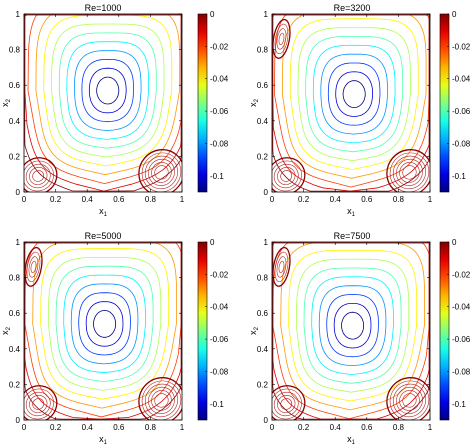 The image size is (474, 447). What do you see at coordinates (352, 236) in the screenshot?
I see `panel-title: Re=7500` at bounding box center [352, 236].